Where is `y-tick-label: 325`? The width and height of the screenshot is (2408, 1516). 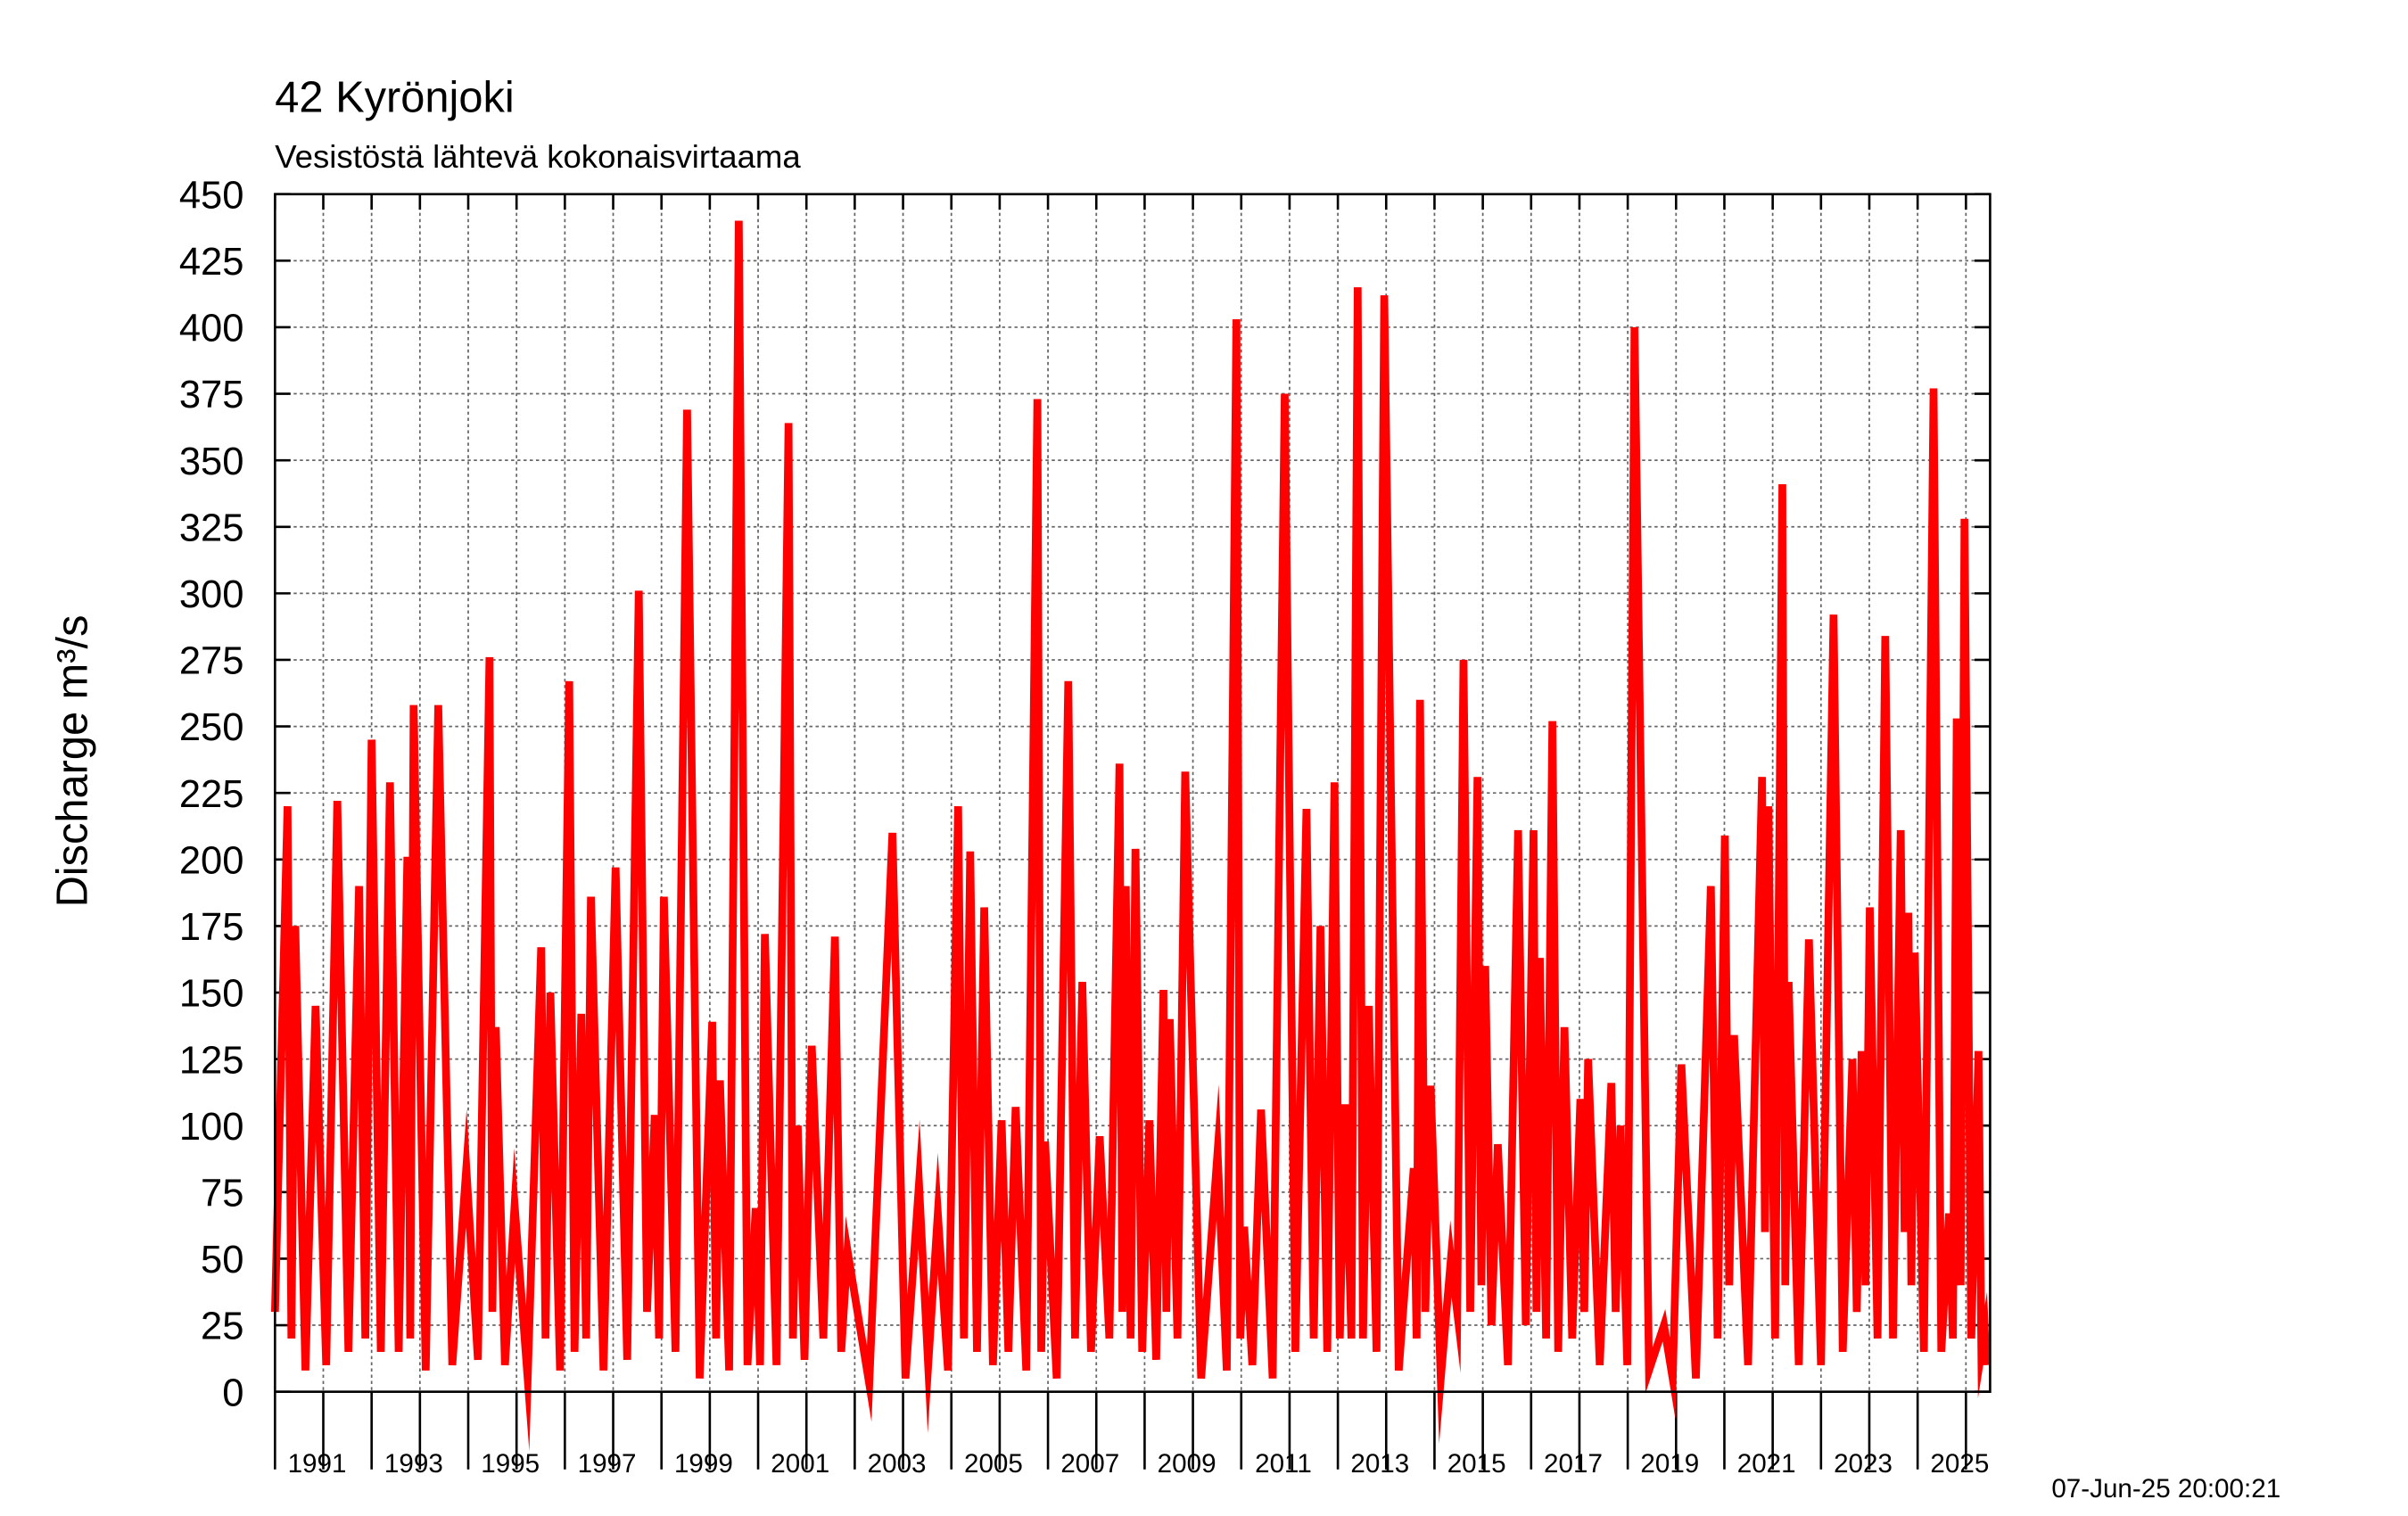
y-tick-label: 325 is located at coordinates (211, 528).